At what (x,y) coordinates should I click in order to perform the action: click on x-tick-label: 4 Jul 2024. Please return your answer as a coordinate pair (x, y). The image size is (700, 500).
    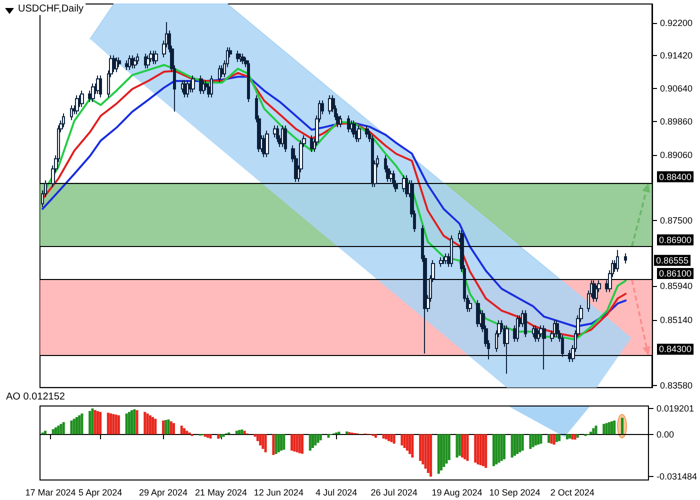
    Looking at the image, I should click on (337, 493).